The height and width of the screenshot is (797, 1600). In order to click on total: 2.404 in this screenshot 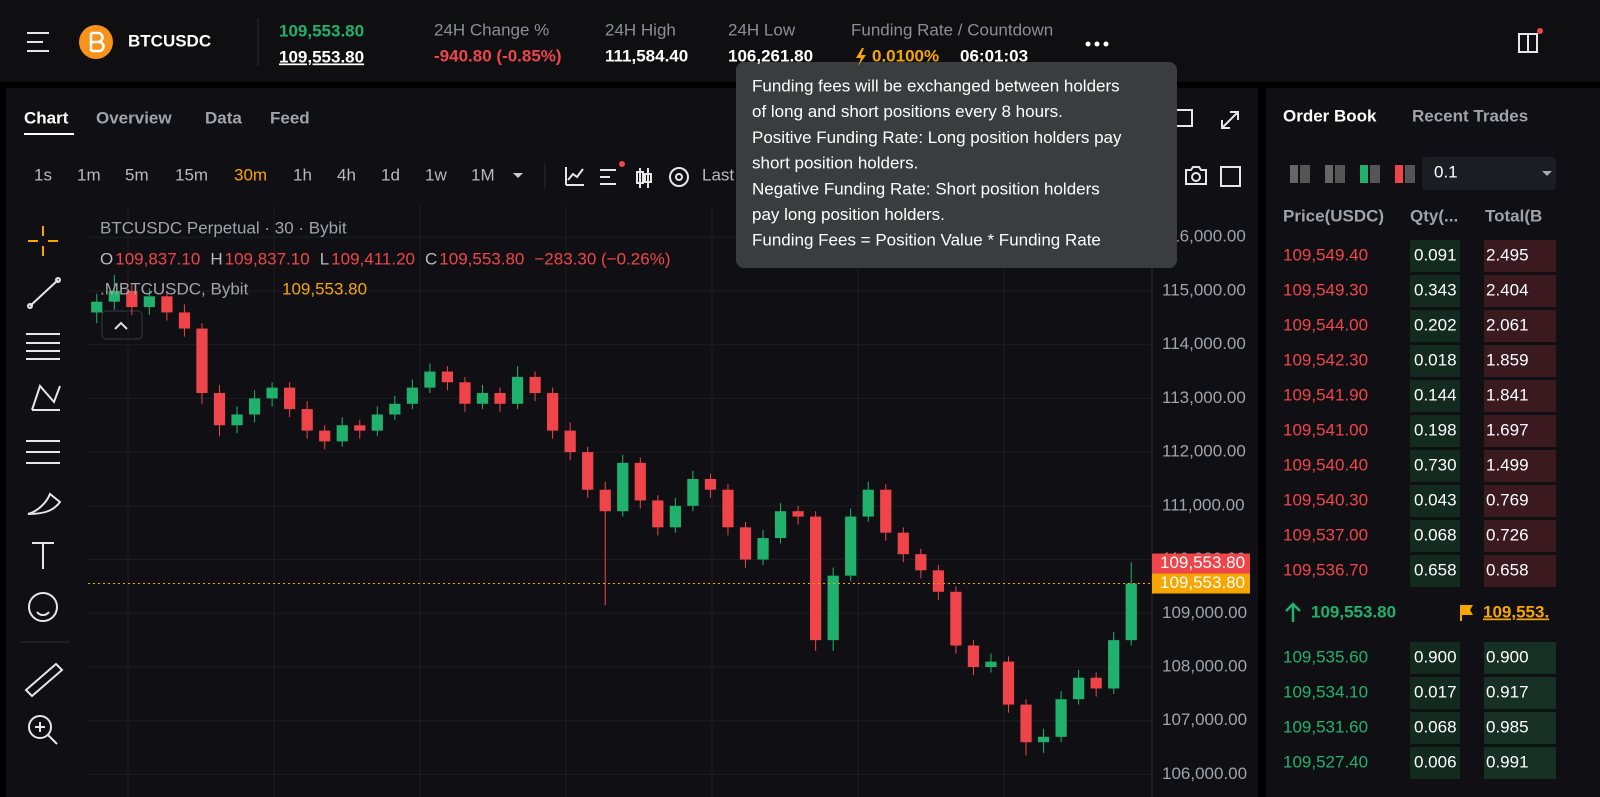, I will do `click(1507, 289)`.